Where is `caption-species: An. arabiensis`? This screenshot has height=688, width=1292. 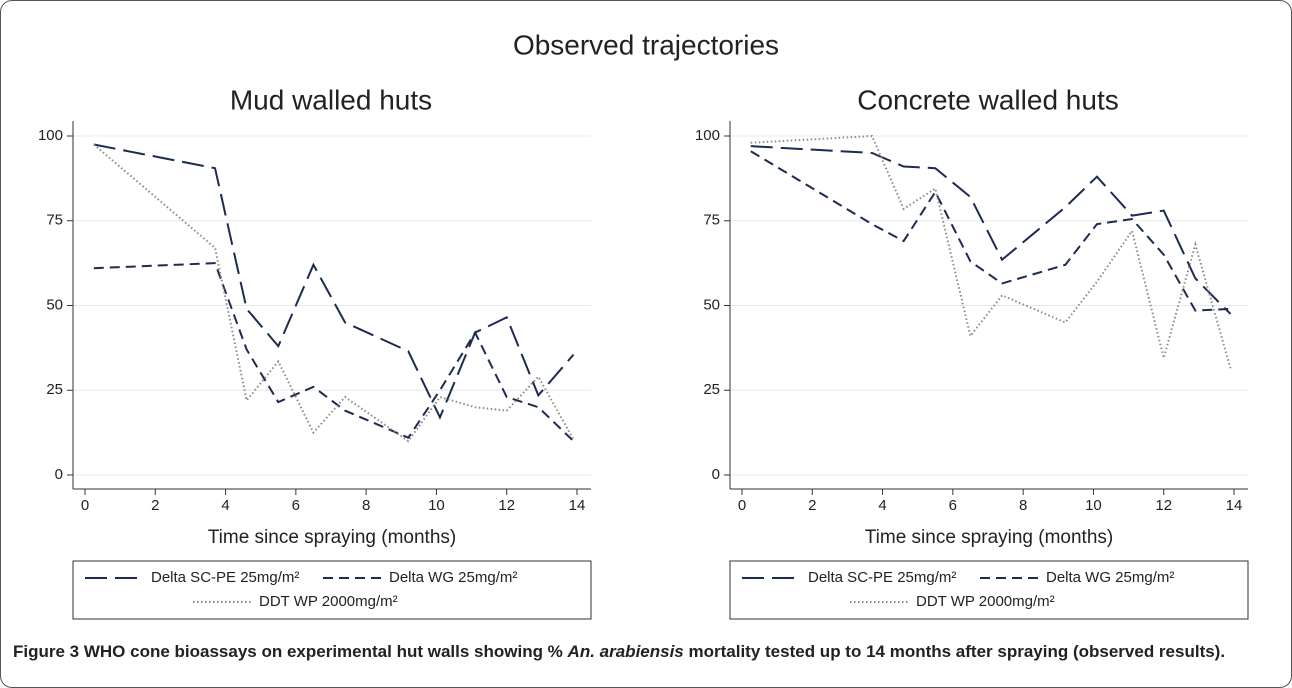
caption-species: An. arabiensis is located at coordinates (625, 651).